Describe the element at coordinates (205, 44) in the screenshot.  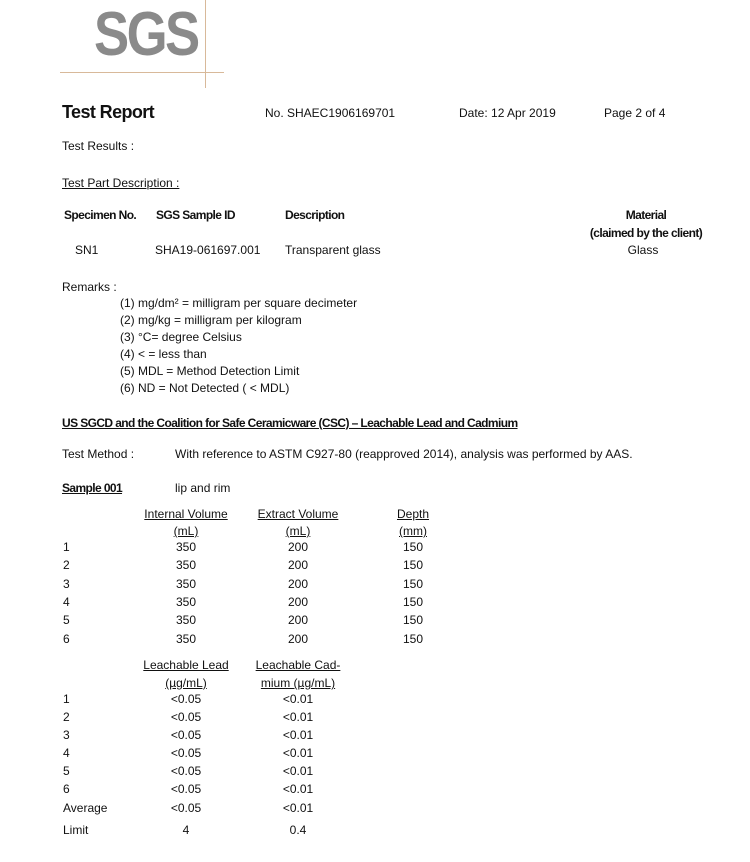
I see `logo-vertical-line` at that location.